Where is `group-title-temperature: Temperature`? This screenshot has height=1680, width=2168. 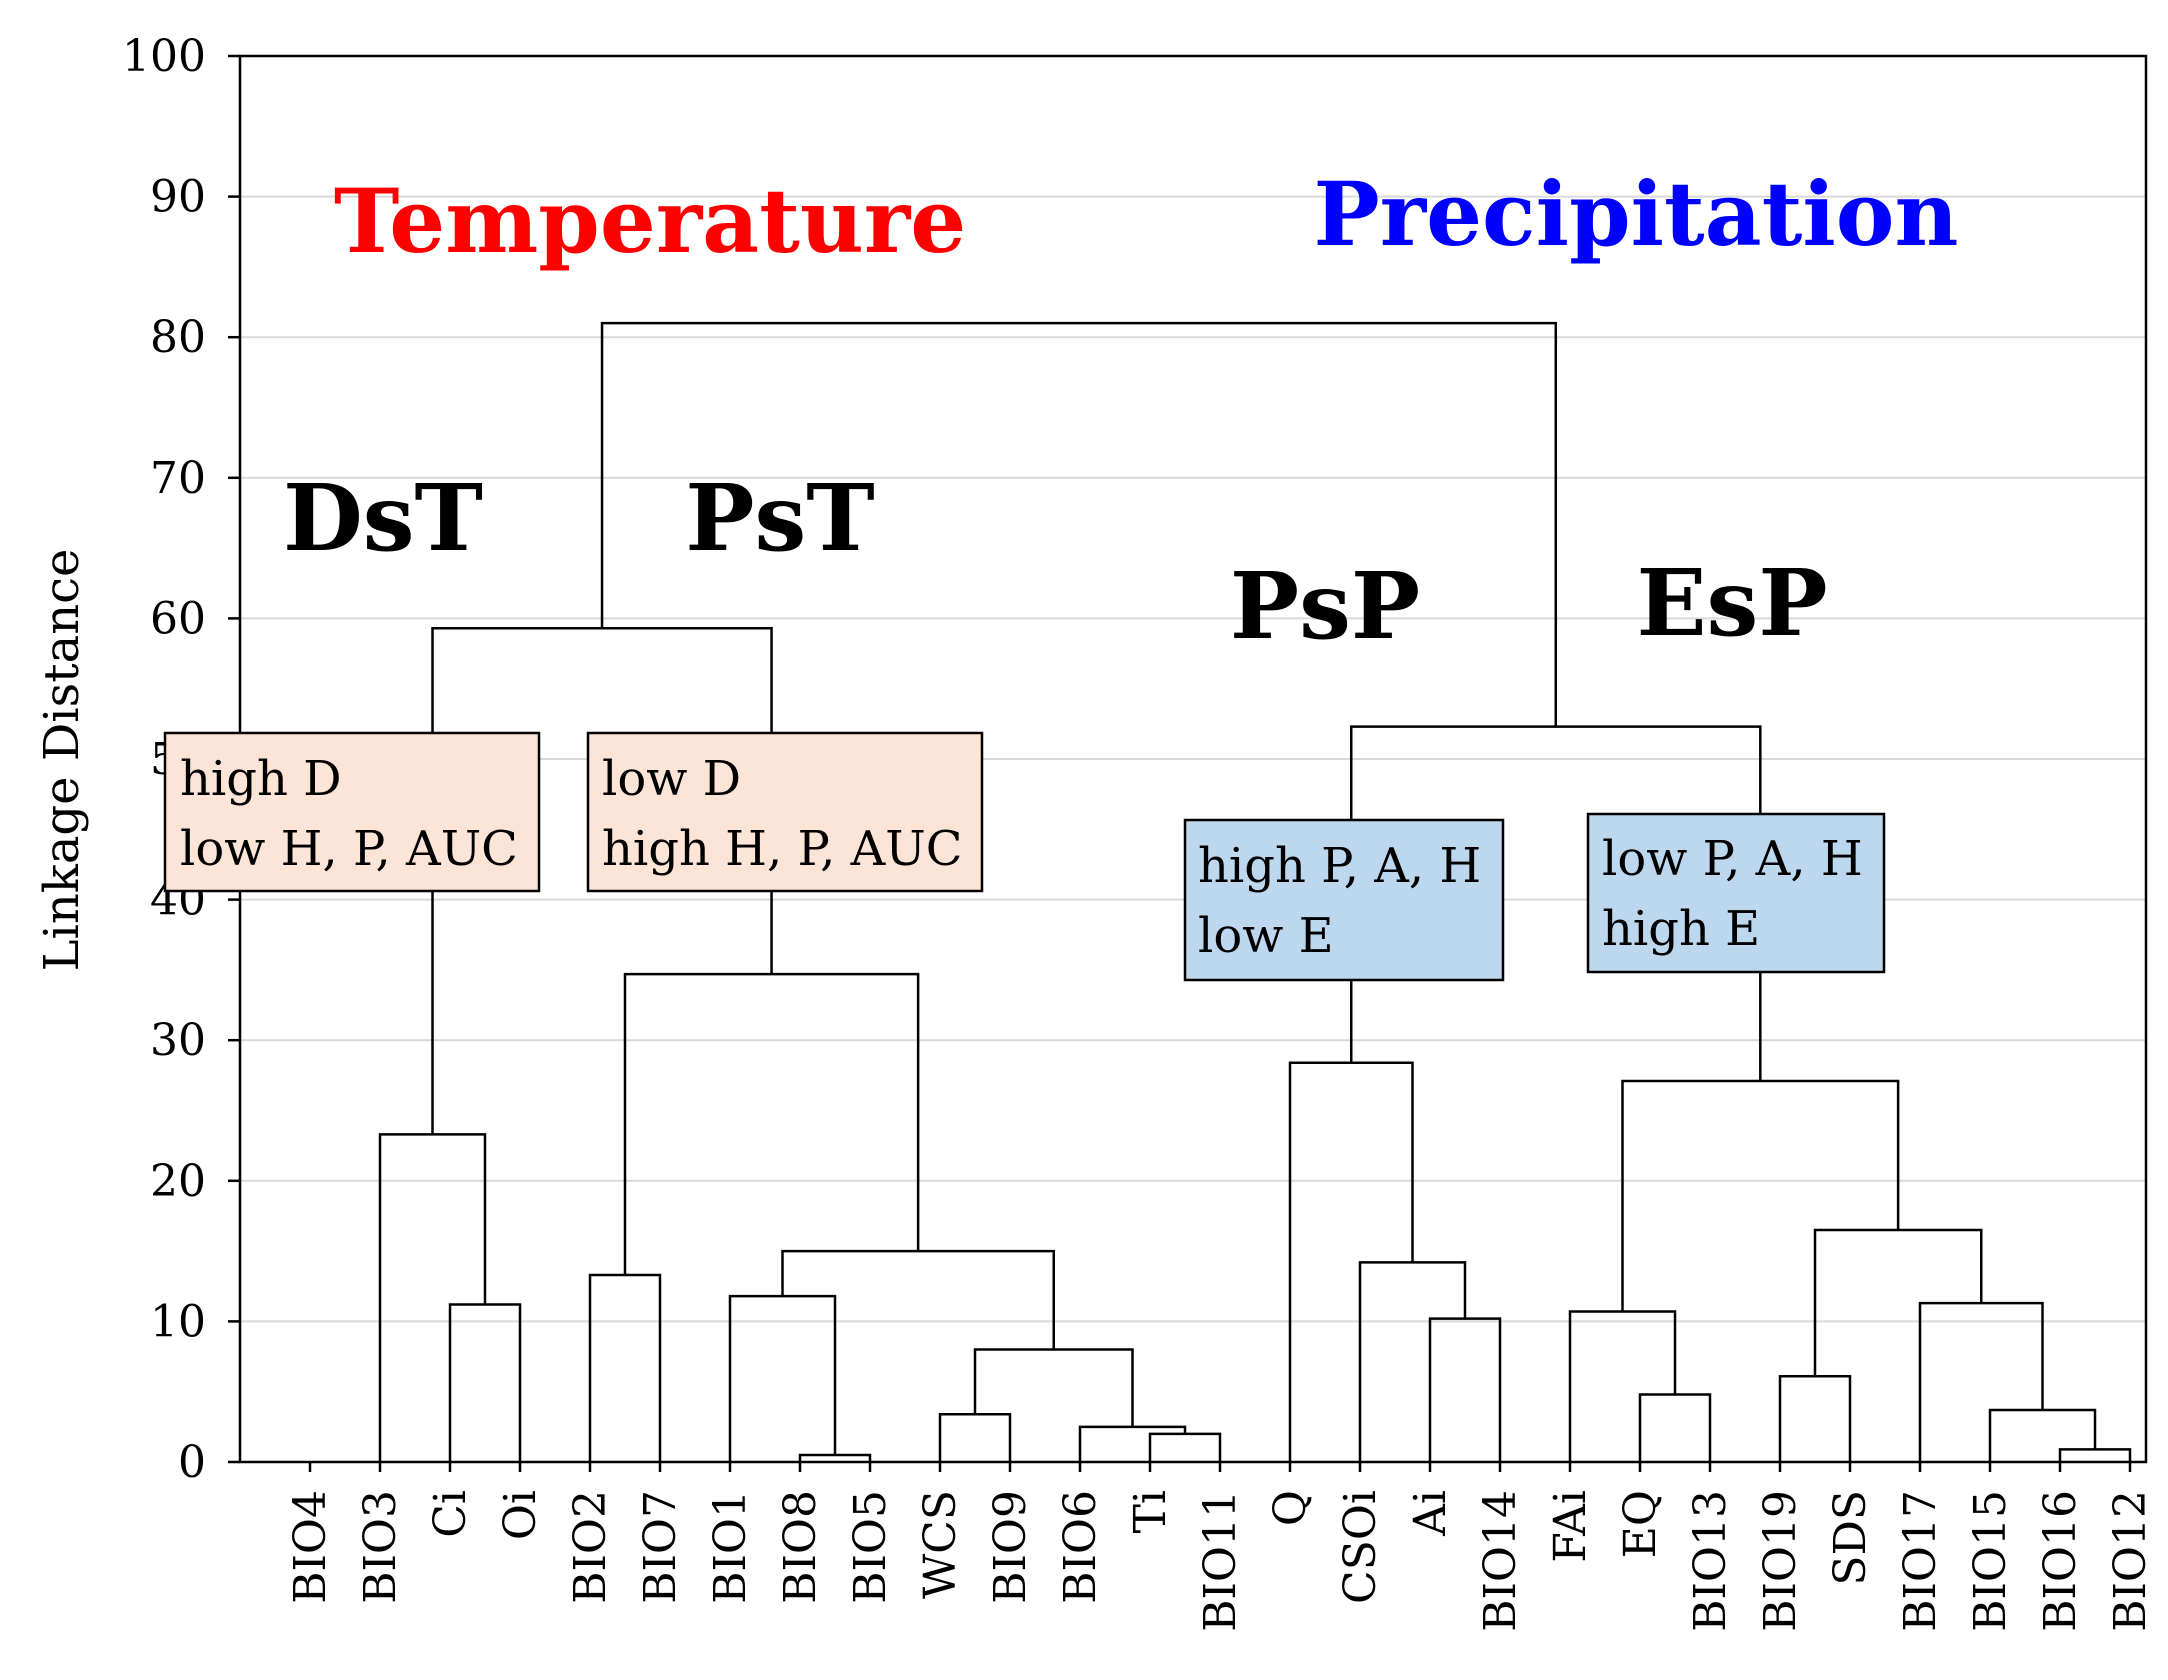
group-title-temperature: Temperature is located at coordinates (650, 221).